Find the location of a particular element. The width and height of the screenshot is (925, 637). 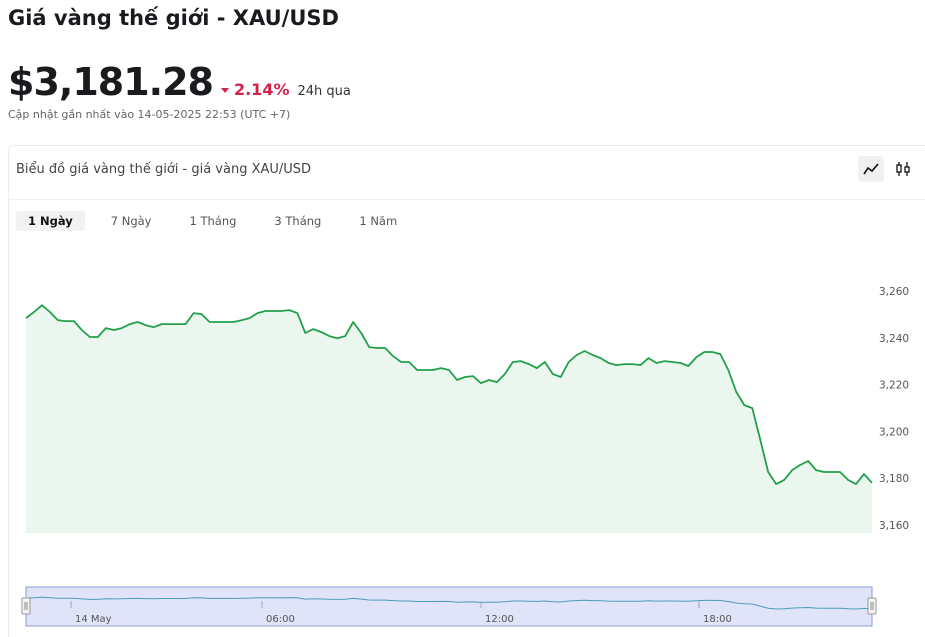

range-tab: 7 Ngày is located at coordinates (131, 221).